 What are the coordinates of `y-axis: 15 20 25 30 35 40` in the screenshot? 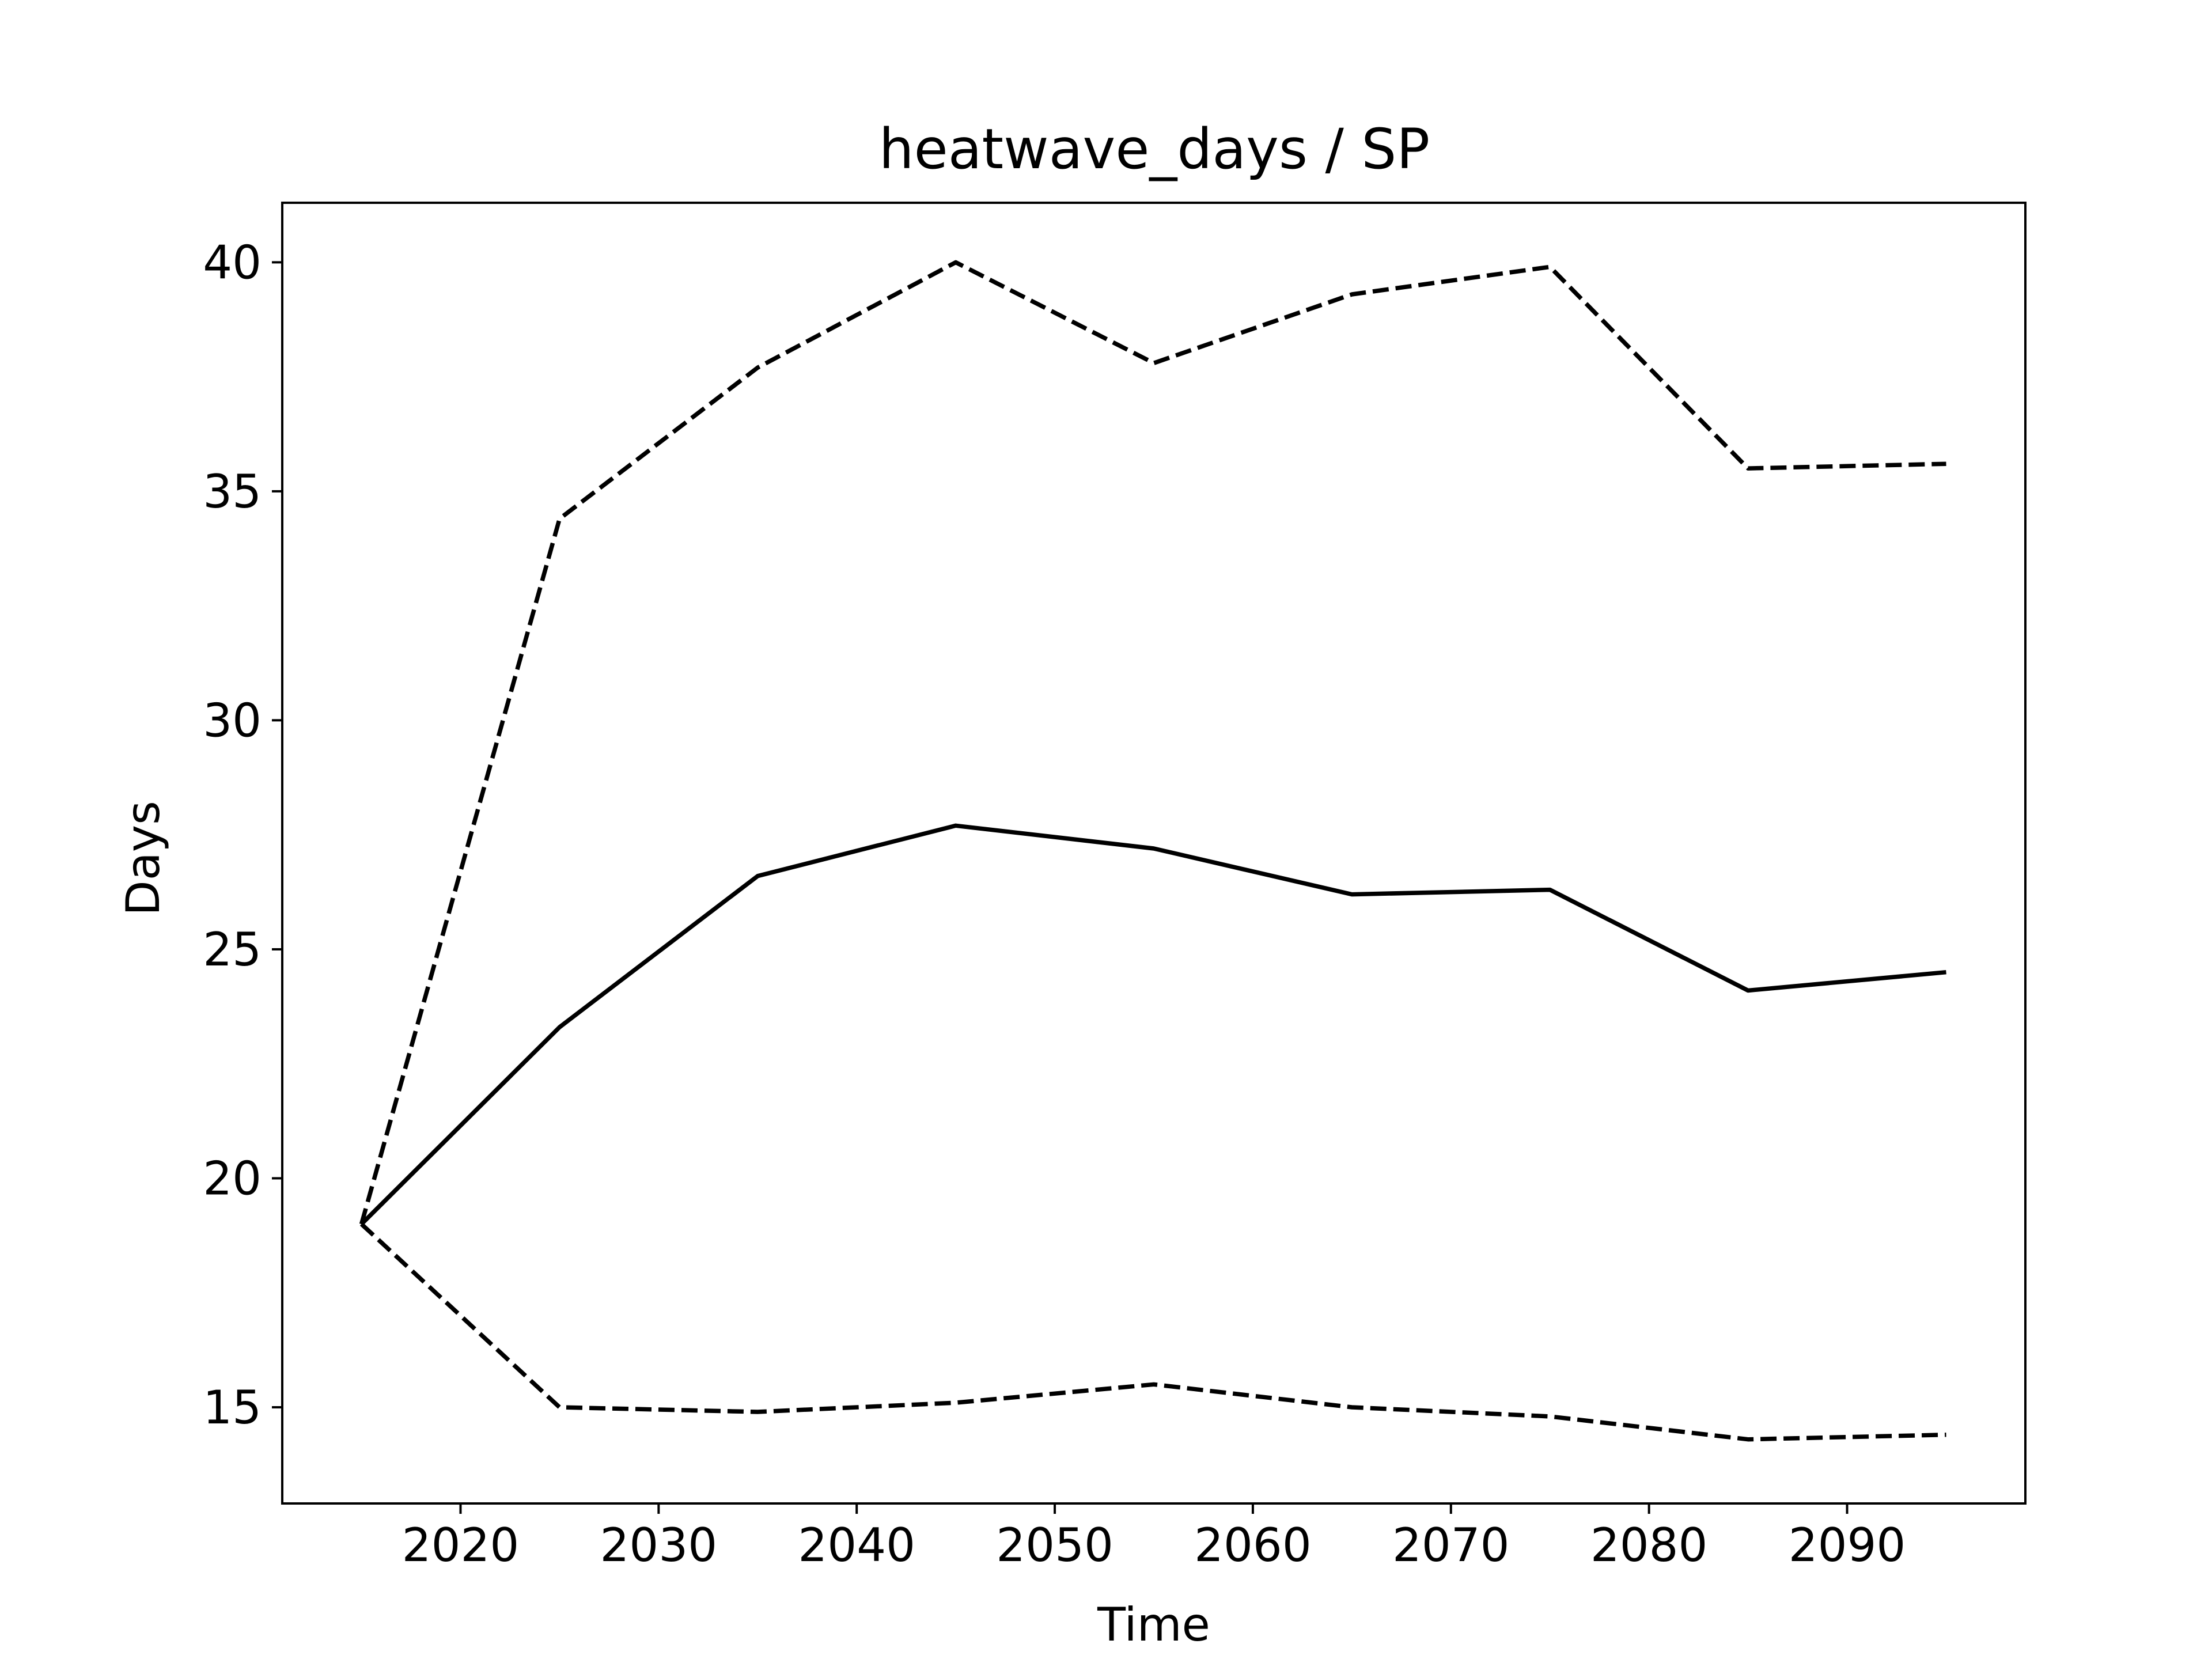 It's located at (242, 835).